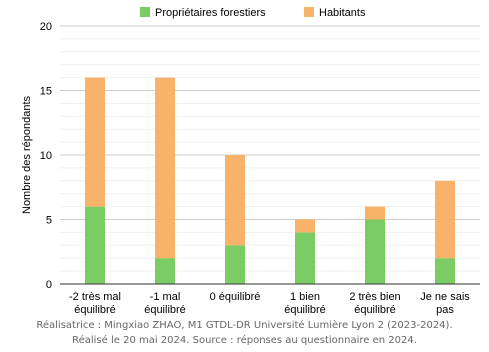  I want to click on x-tick-label: -2 très mal, so click(95, 297).